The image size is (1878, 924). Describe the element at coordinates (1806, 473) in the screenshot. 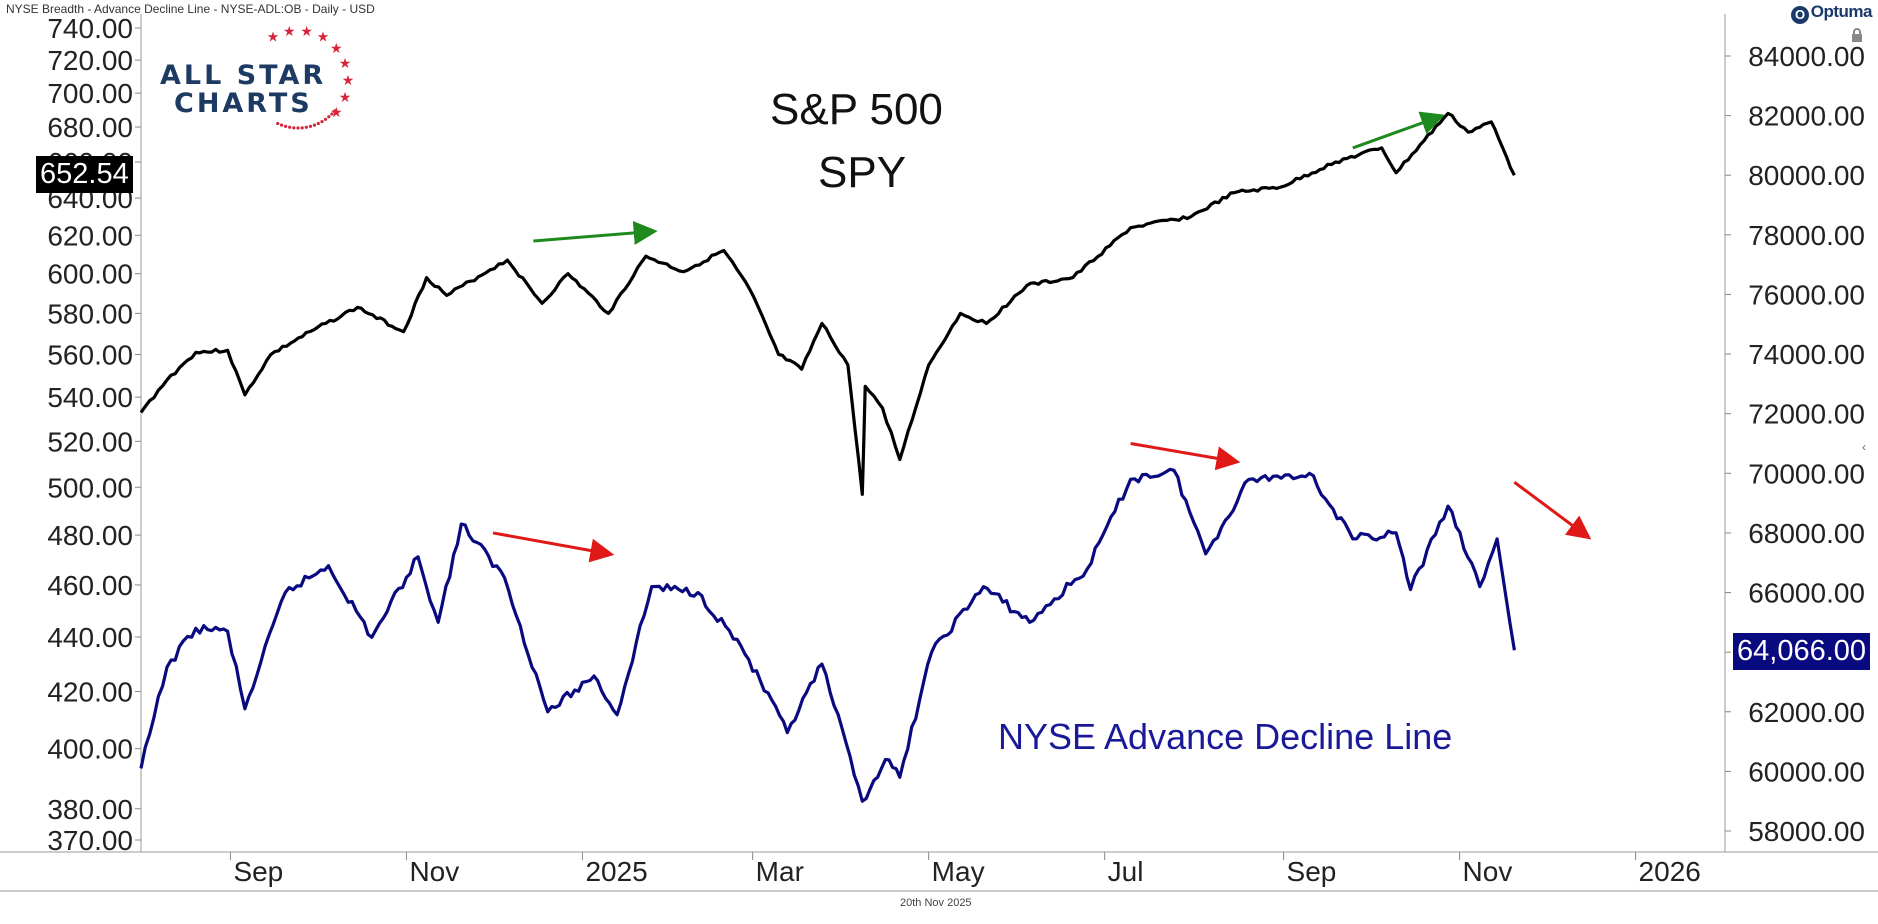

I see `right-tick-label: 70000.00` at that location.